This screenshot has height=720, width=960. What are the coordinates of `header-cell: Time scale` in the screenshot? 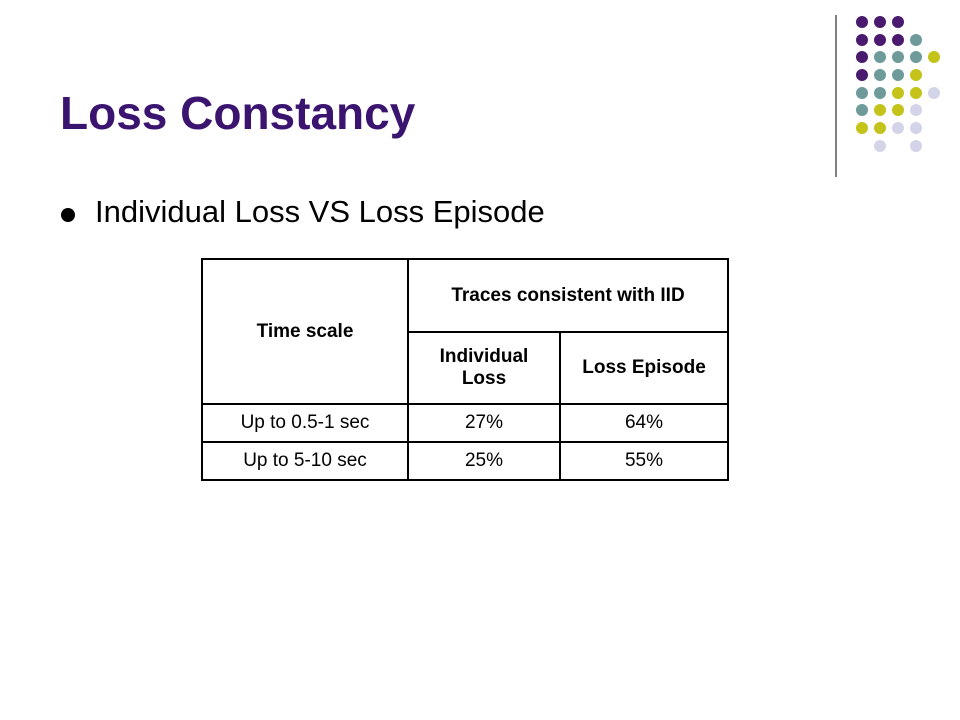 It's located at (305, 331).